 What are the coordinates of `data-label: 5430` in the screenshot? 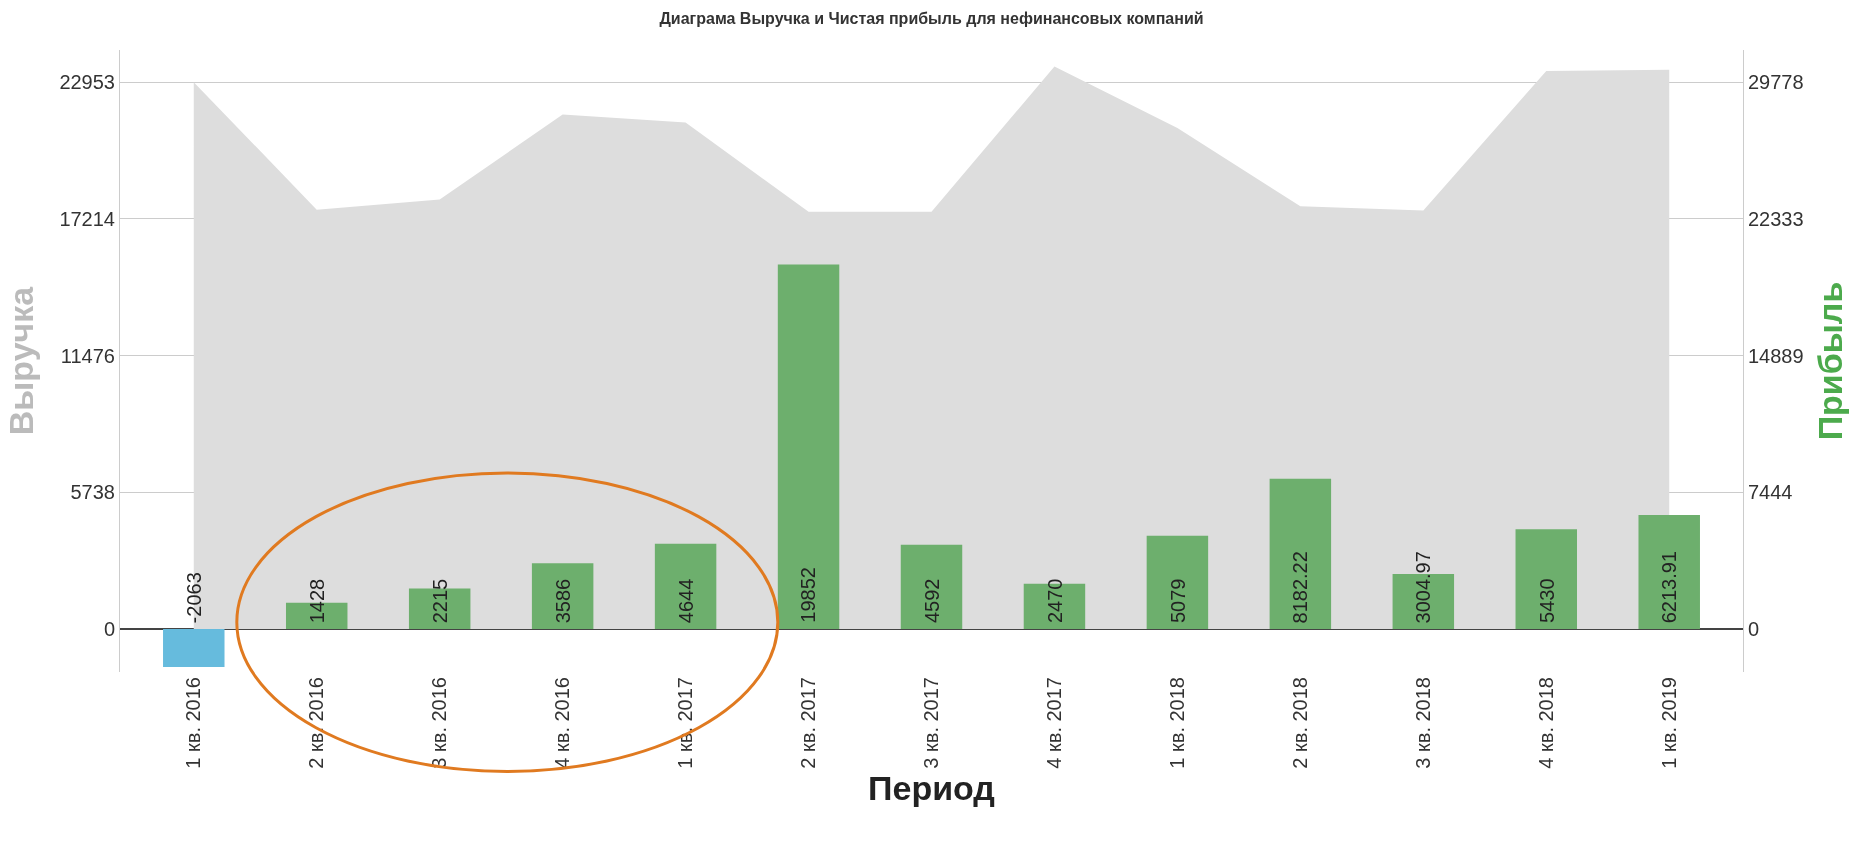 It's located at (1546, 600).